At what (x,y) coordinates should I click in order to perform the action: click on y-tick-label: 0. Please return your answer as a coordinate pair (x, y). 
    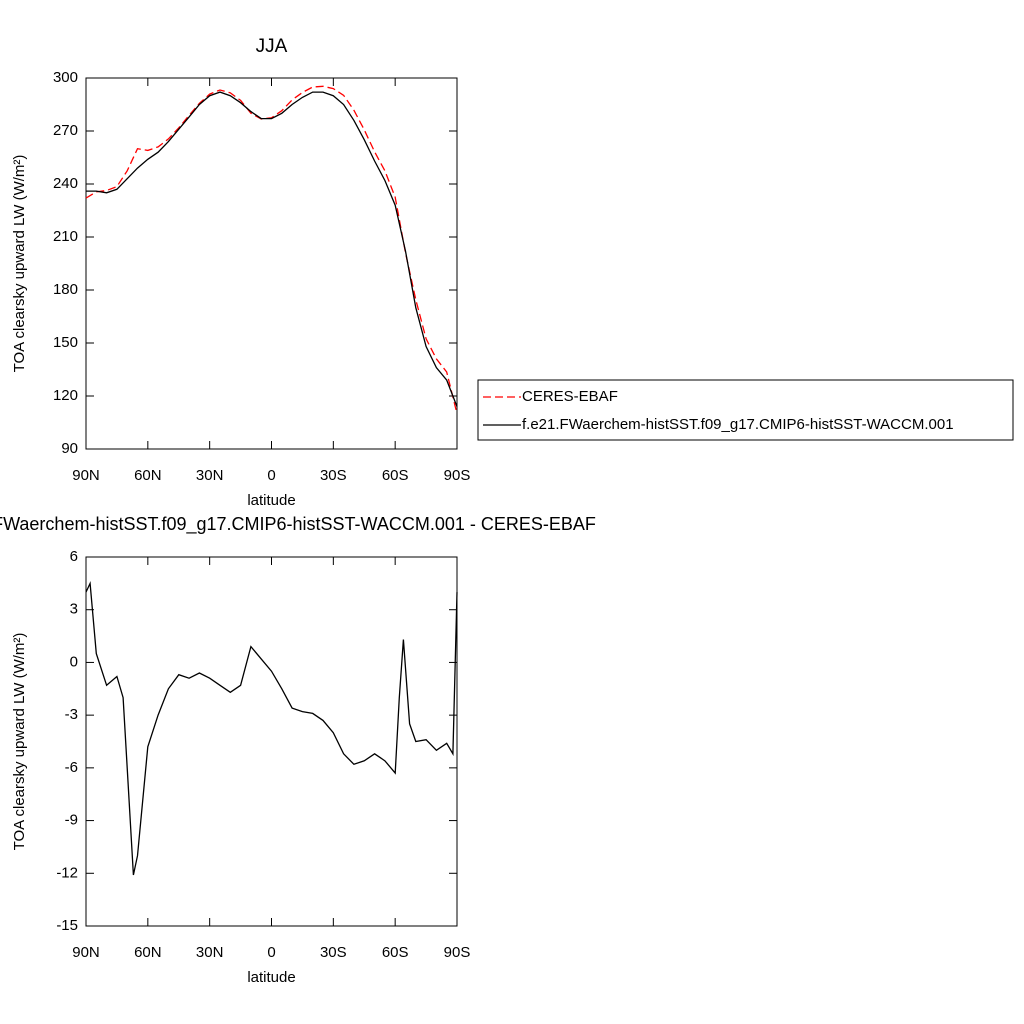
    Looking at the image, I should click on (74, 661).